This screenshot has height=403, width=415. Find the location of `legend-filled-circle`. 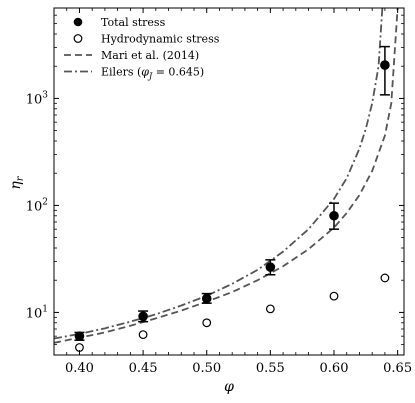

legend-filled-circle is located at coordinates (78, 22).